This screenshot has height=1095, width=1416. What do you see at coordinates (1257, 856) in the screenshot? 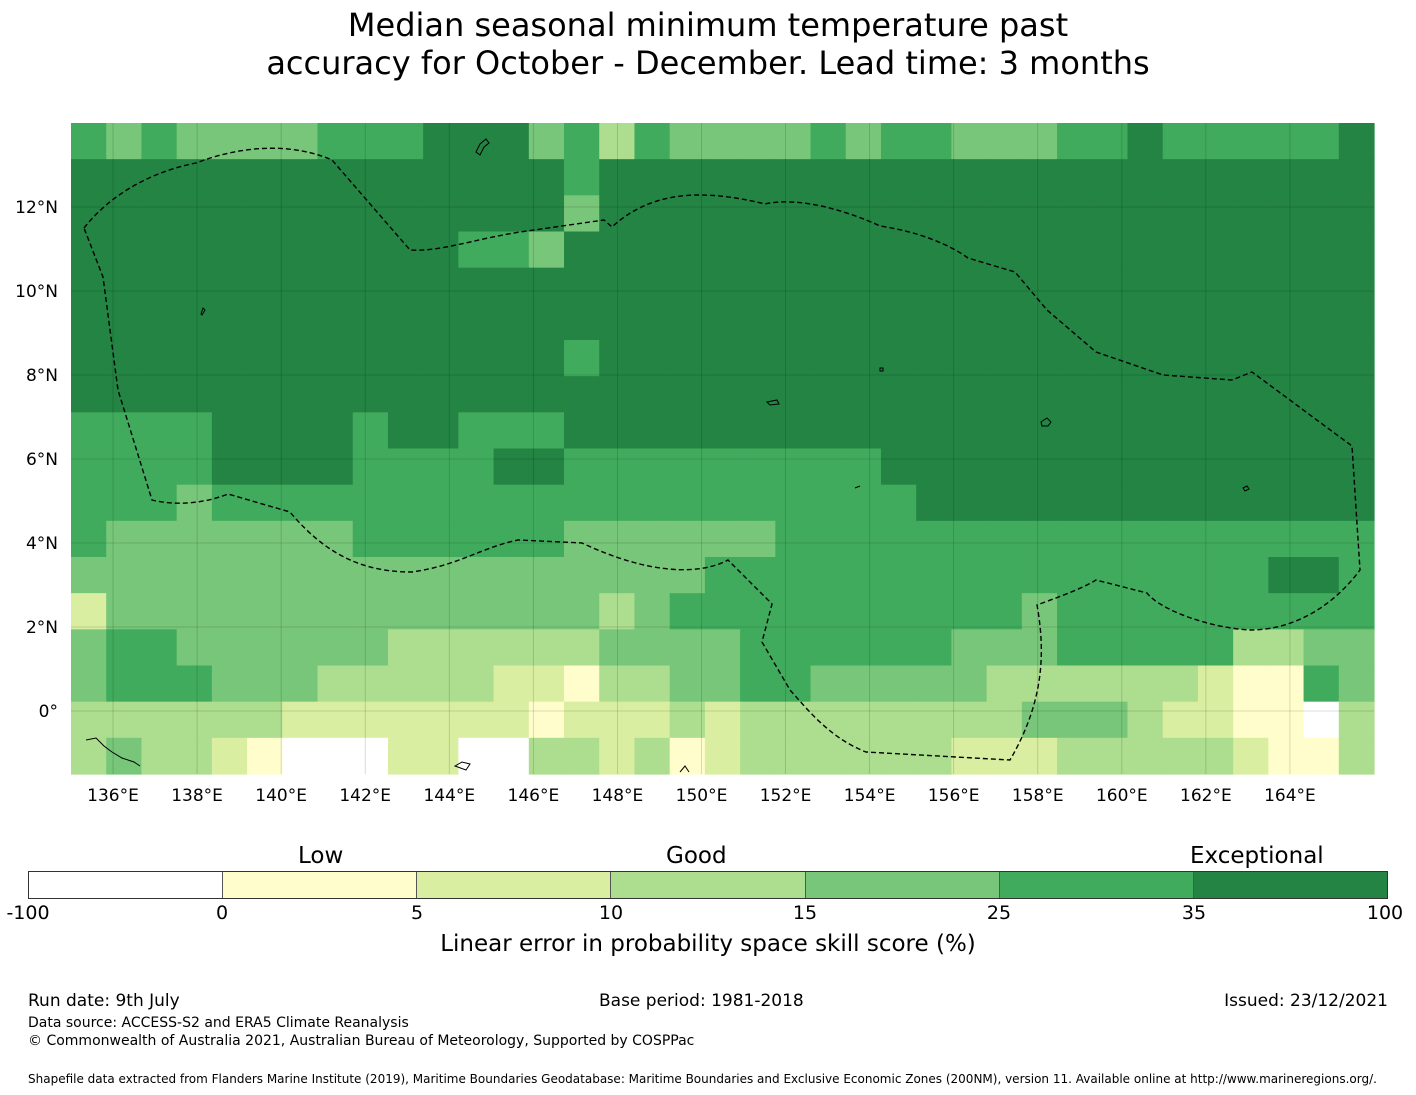
I see `colorbar-category-exceptional: Exceptional` at bounding box center [1257, 856].